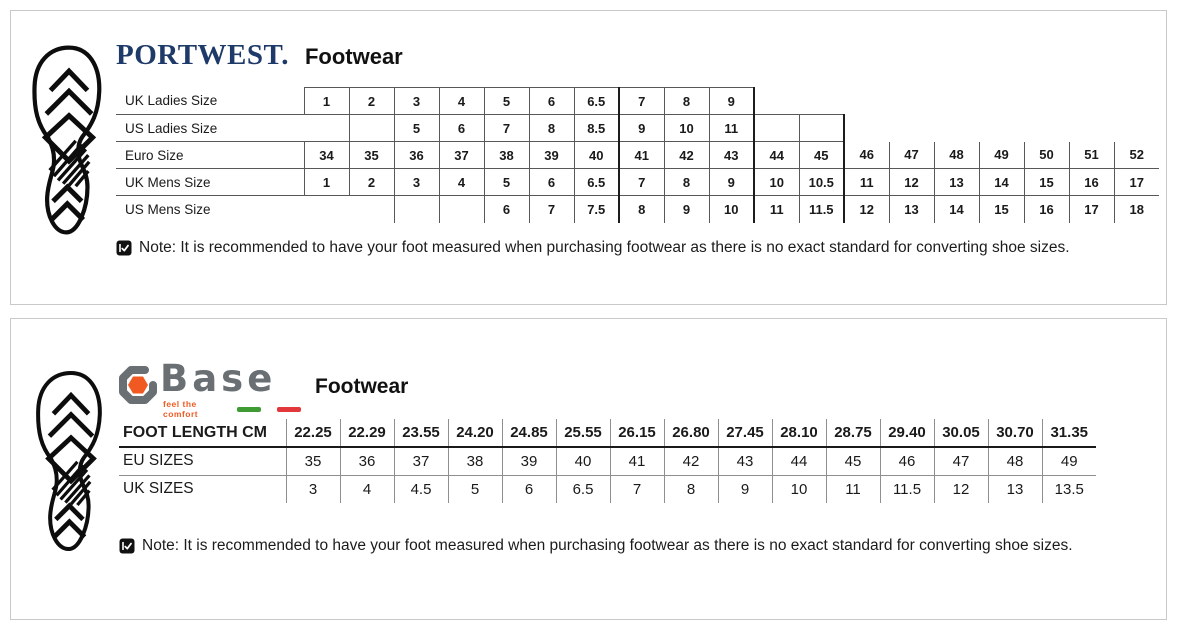 The width and height of the screenshot is (1177, 625). What do you see at coordinates (960, 489) in the screenshot?
I see `size-cell: 12` at bounding box center [960, 489].